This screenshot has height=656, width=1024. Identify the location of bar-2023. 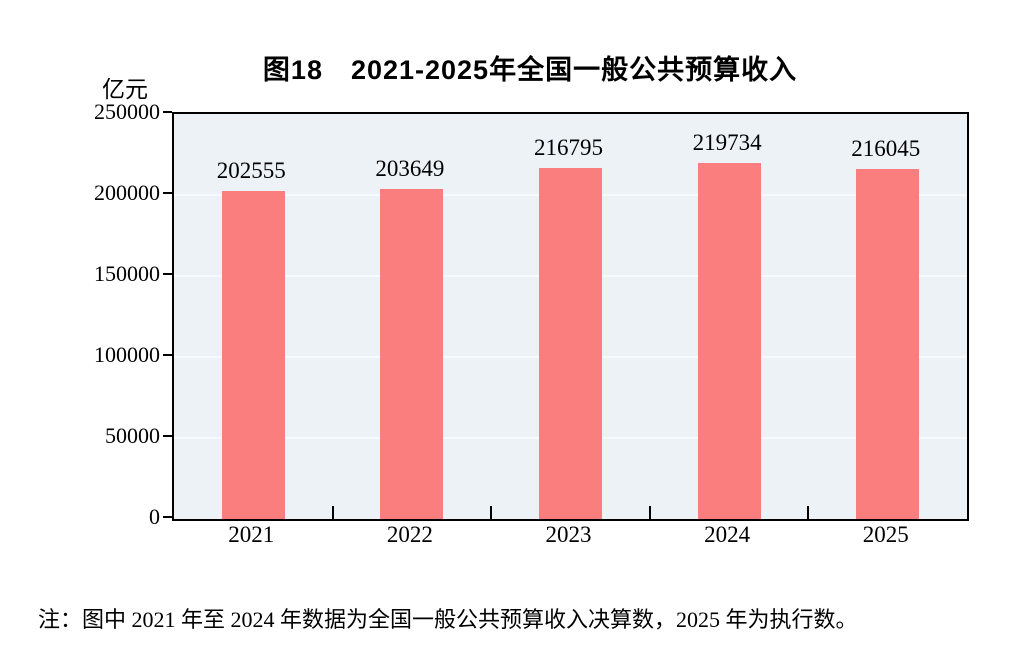
(570, 343).